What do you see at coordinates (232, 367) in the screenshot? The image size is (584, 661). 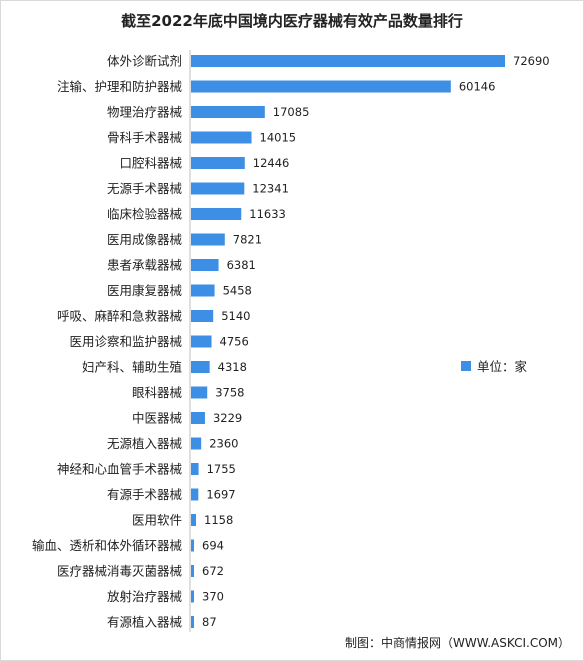 I see `value-label: 4318` at bounding box center [232, 367].